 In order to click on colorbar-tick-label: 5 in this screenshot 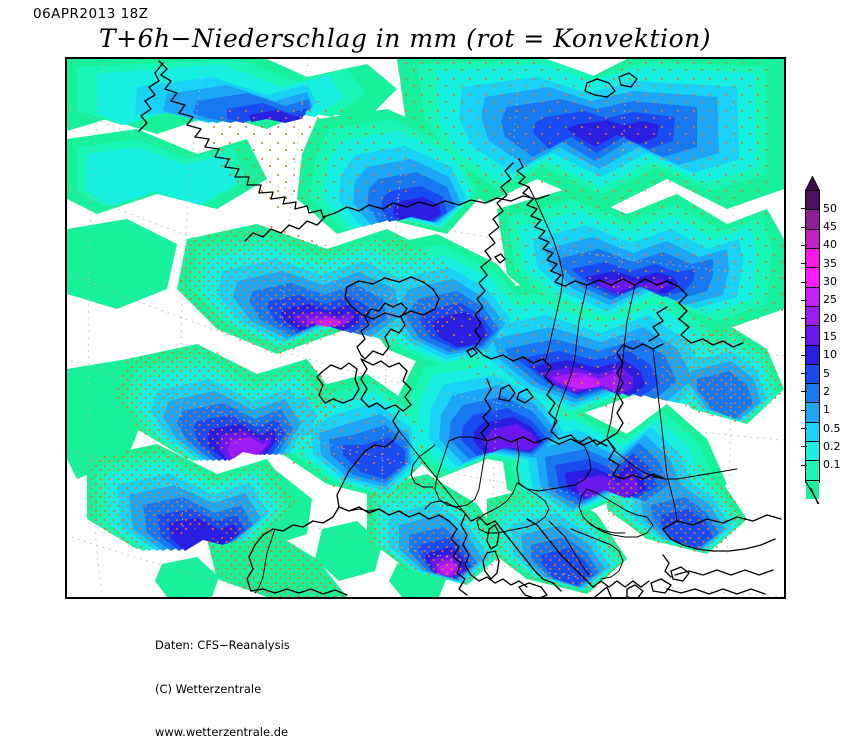, I will do `click(826, 373)`.